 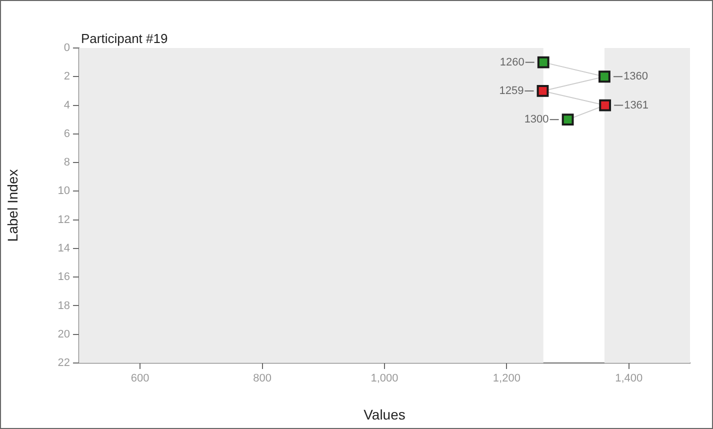 What do you see at coordinates (140, 378) in the screenshot?
I see `x-tick-label: 600` at bounding box center [140, 378].